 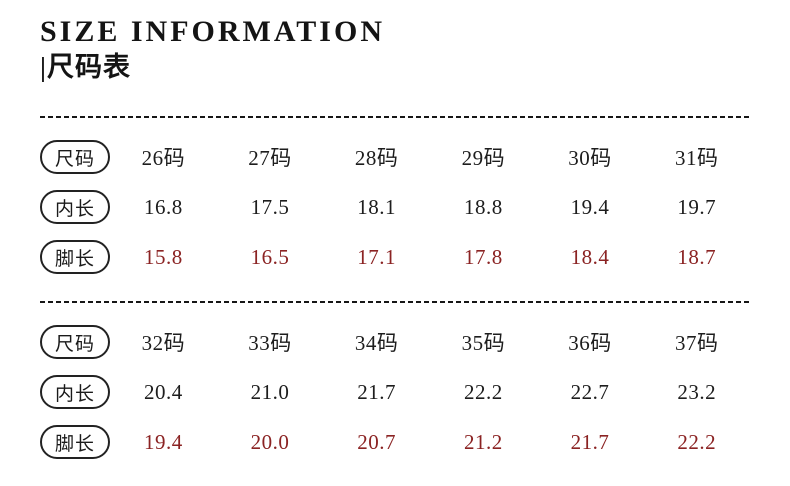 I want to click on inner-length-value: 21.7, so click(x=377, y=391).